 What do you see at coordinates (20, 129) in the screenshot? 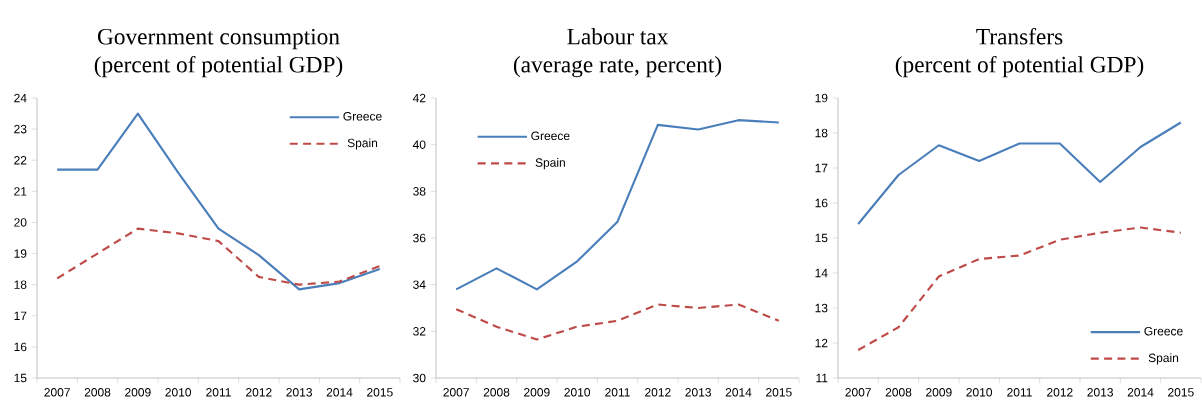
I see `y-tick-label: 23` at bounding box center [20, 129].